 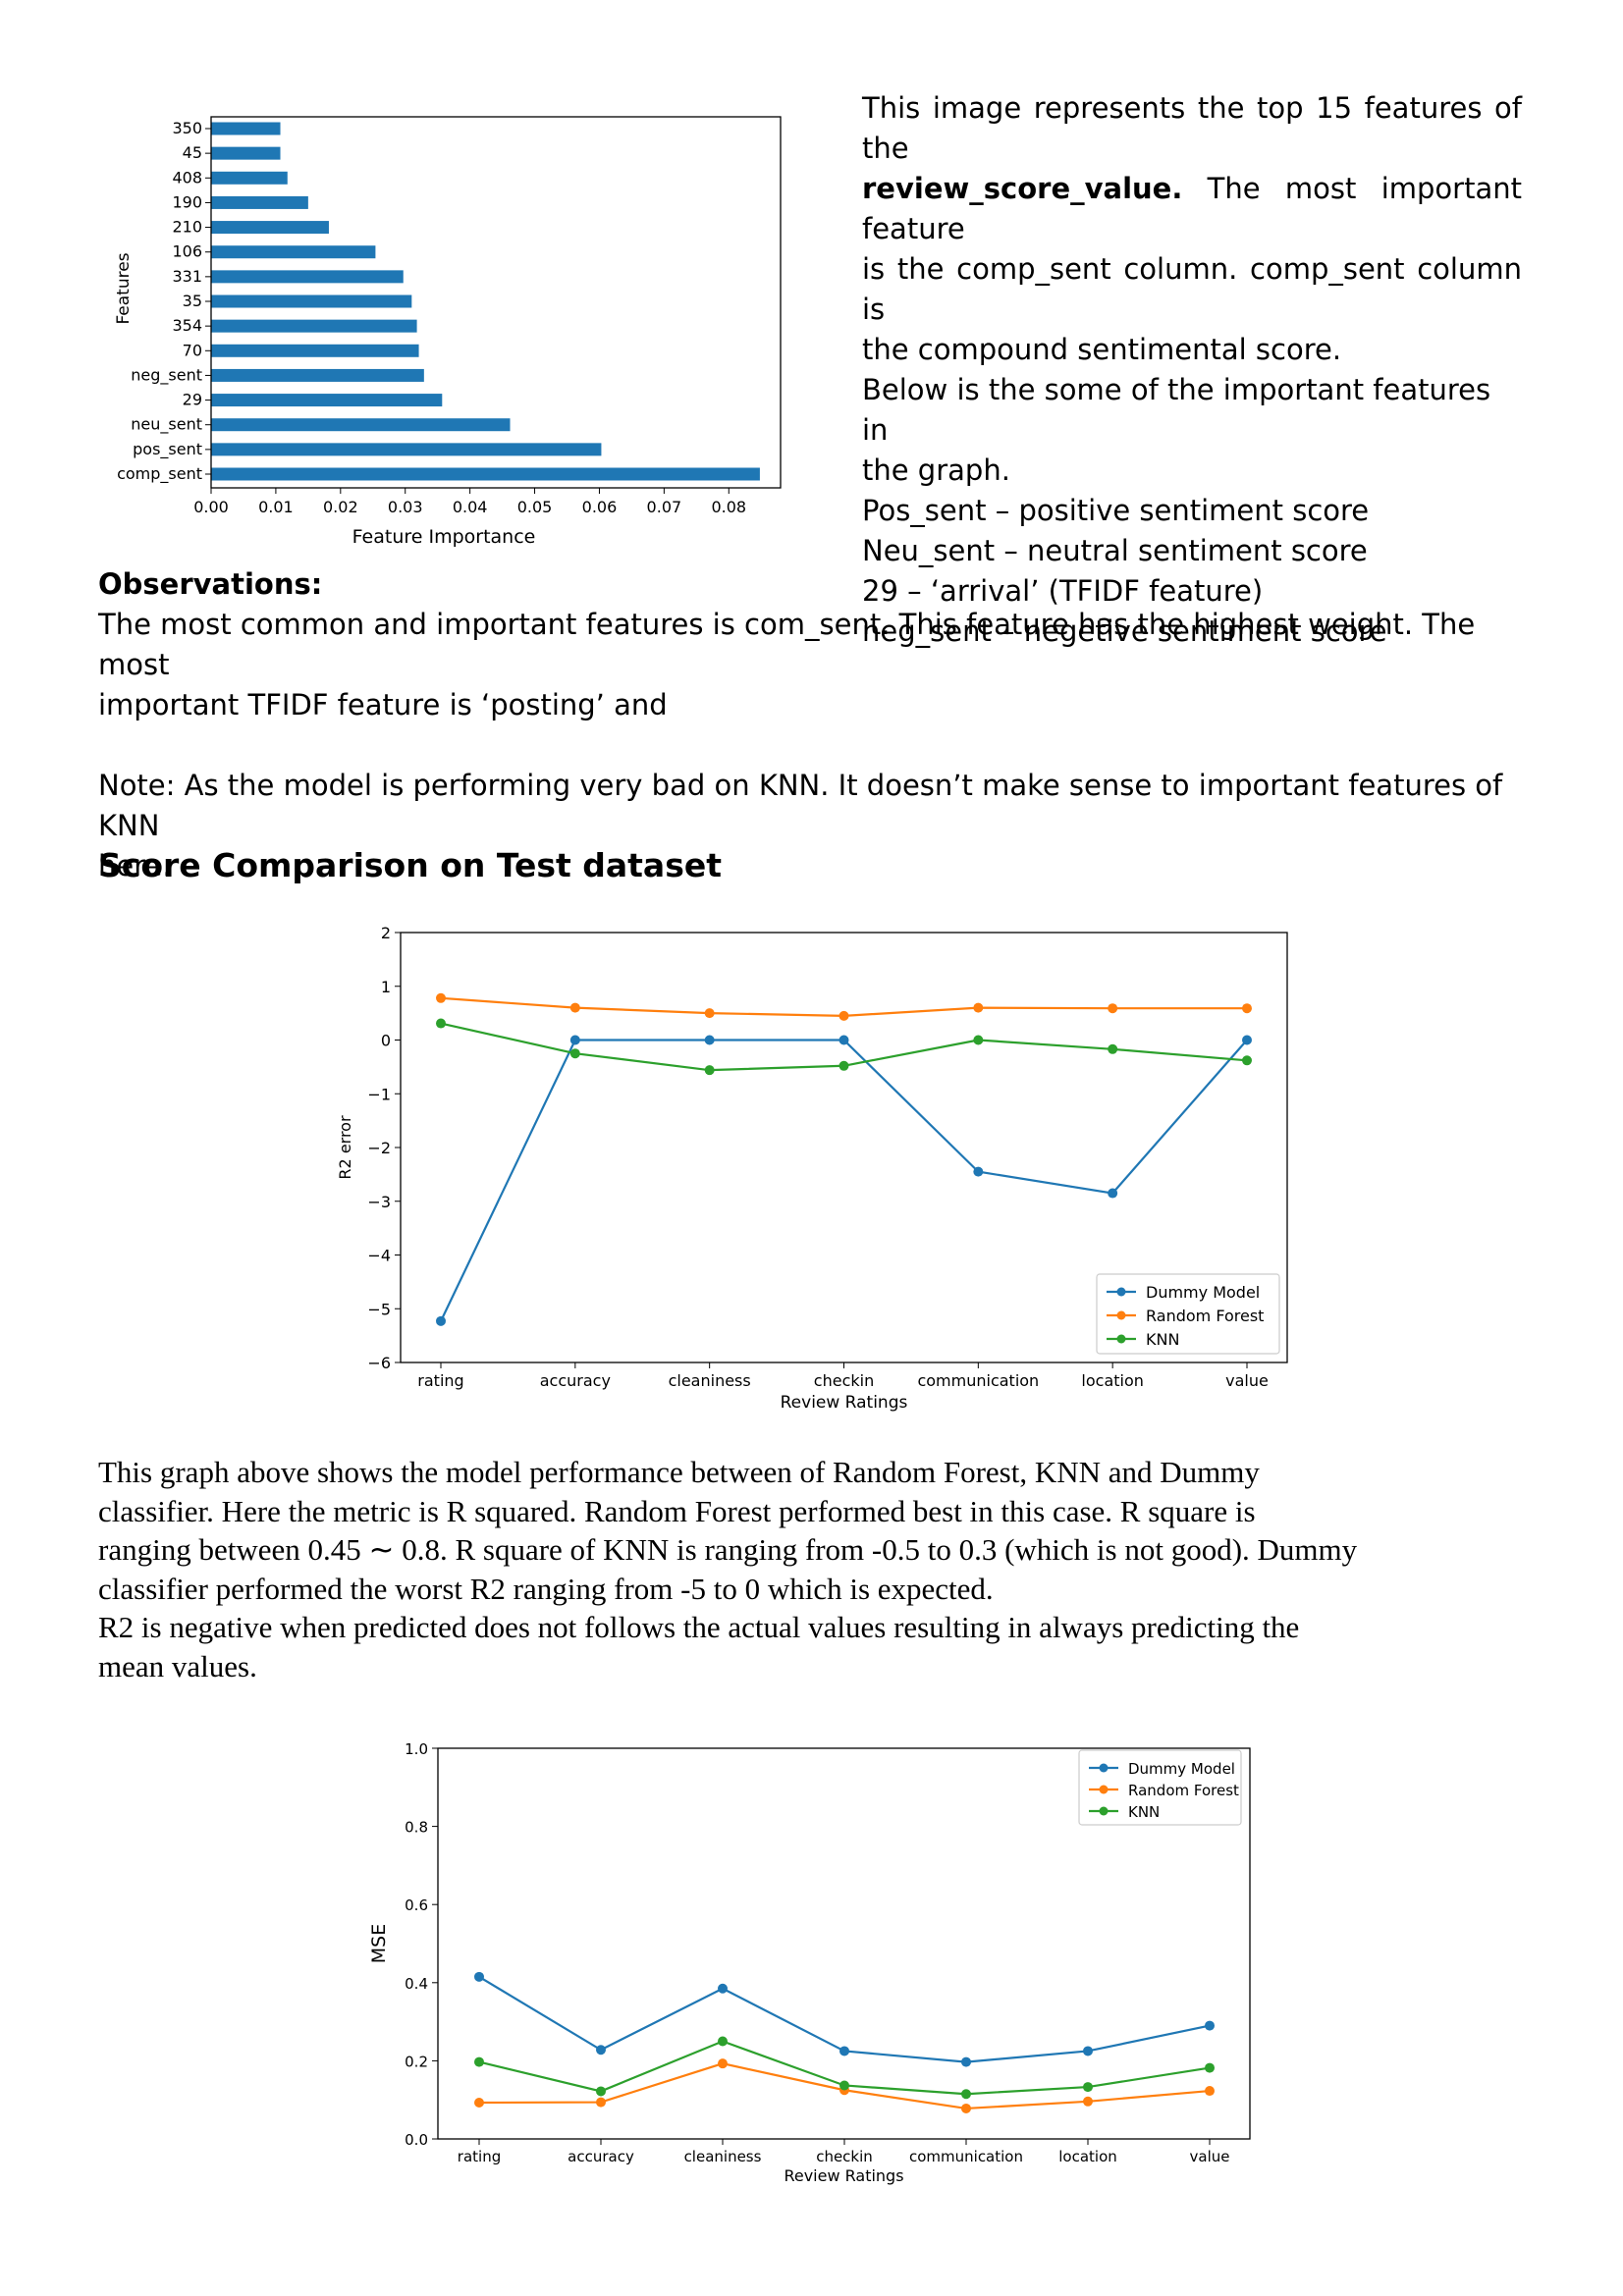 What do you see at coordinates (379, 1202) in the screenshot?
I see `y-tick-label: −3` at bounding box center [379, 1202].